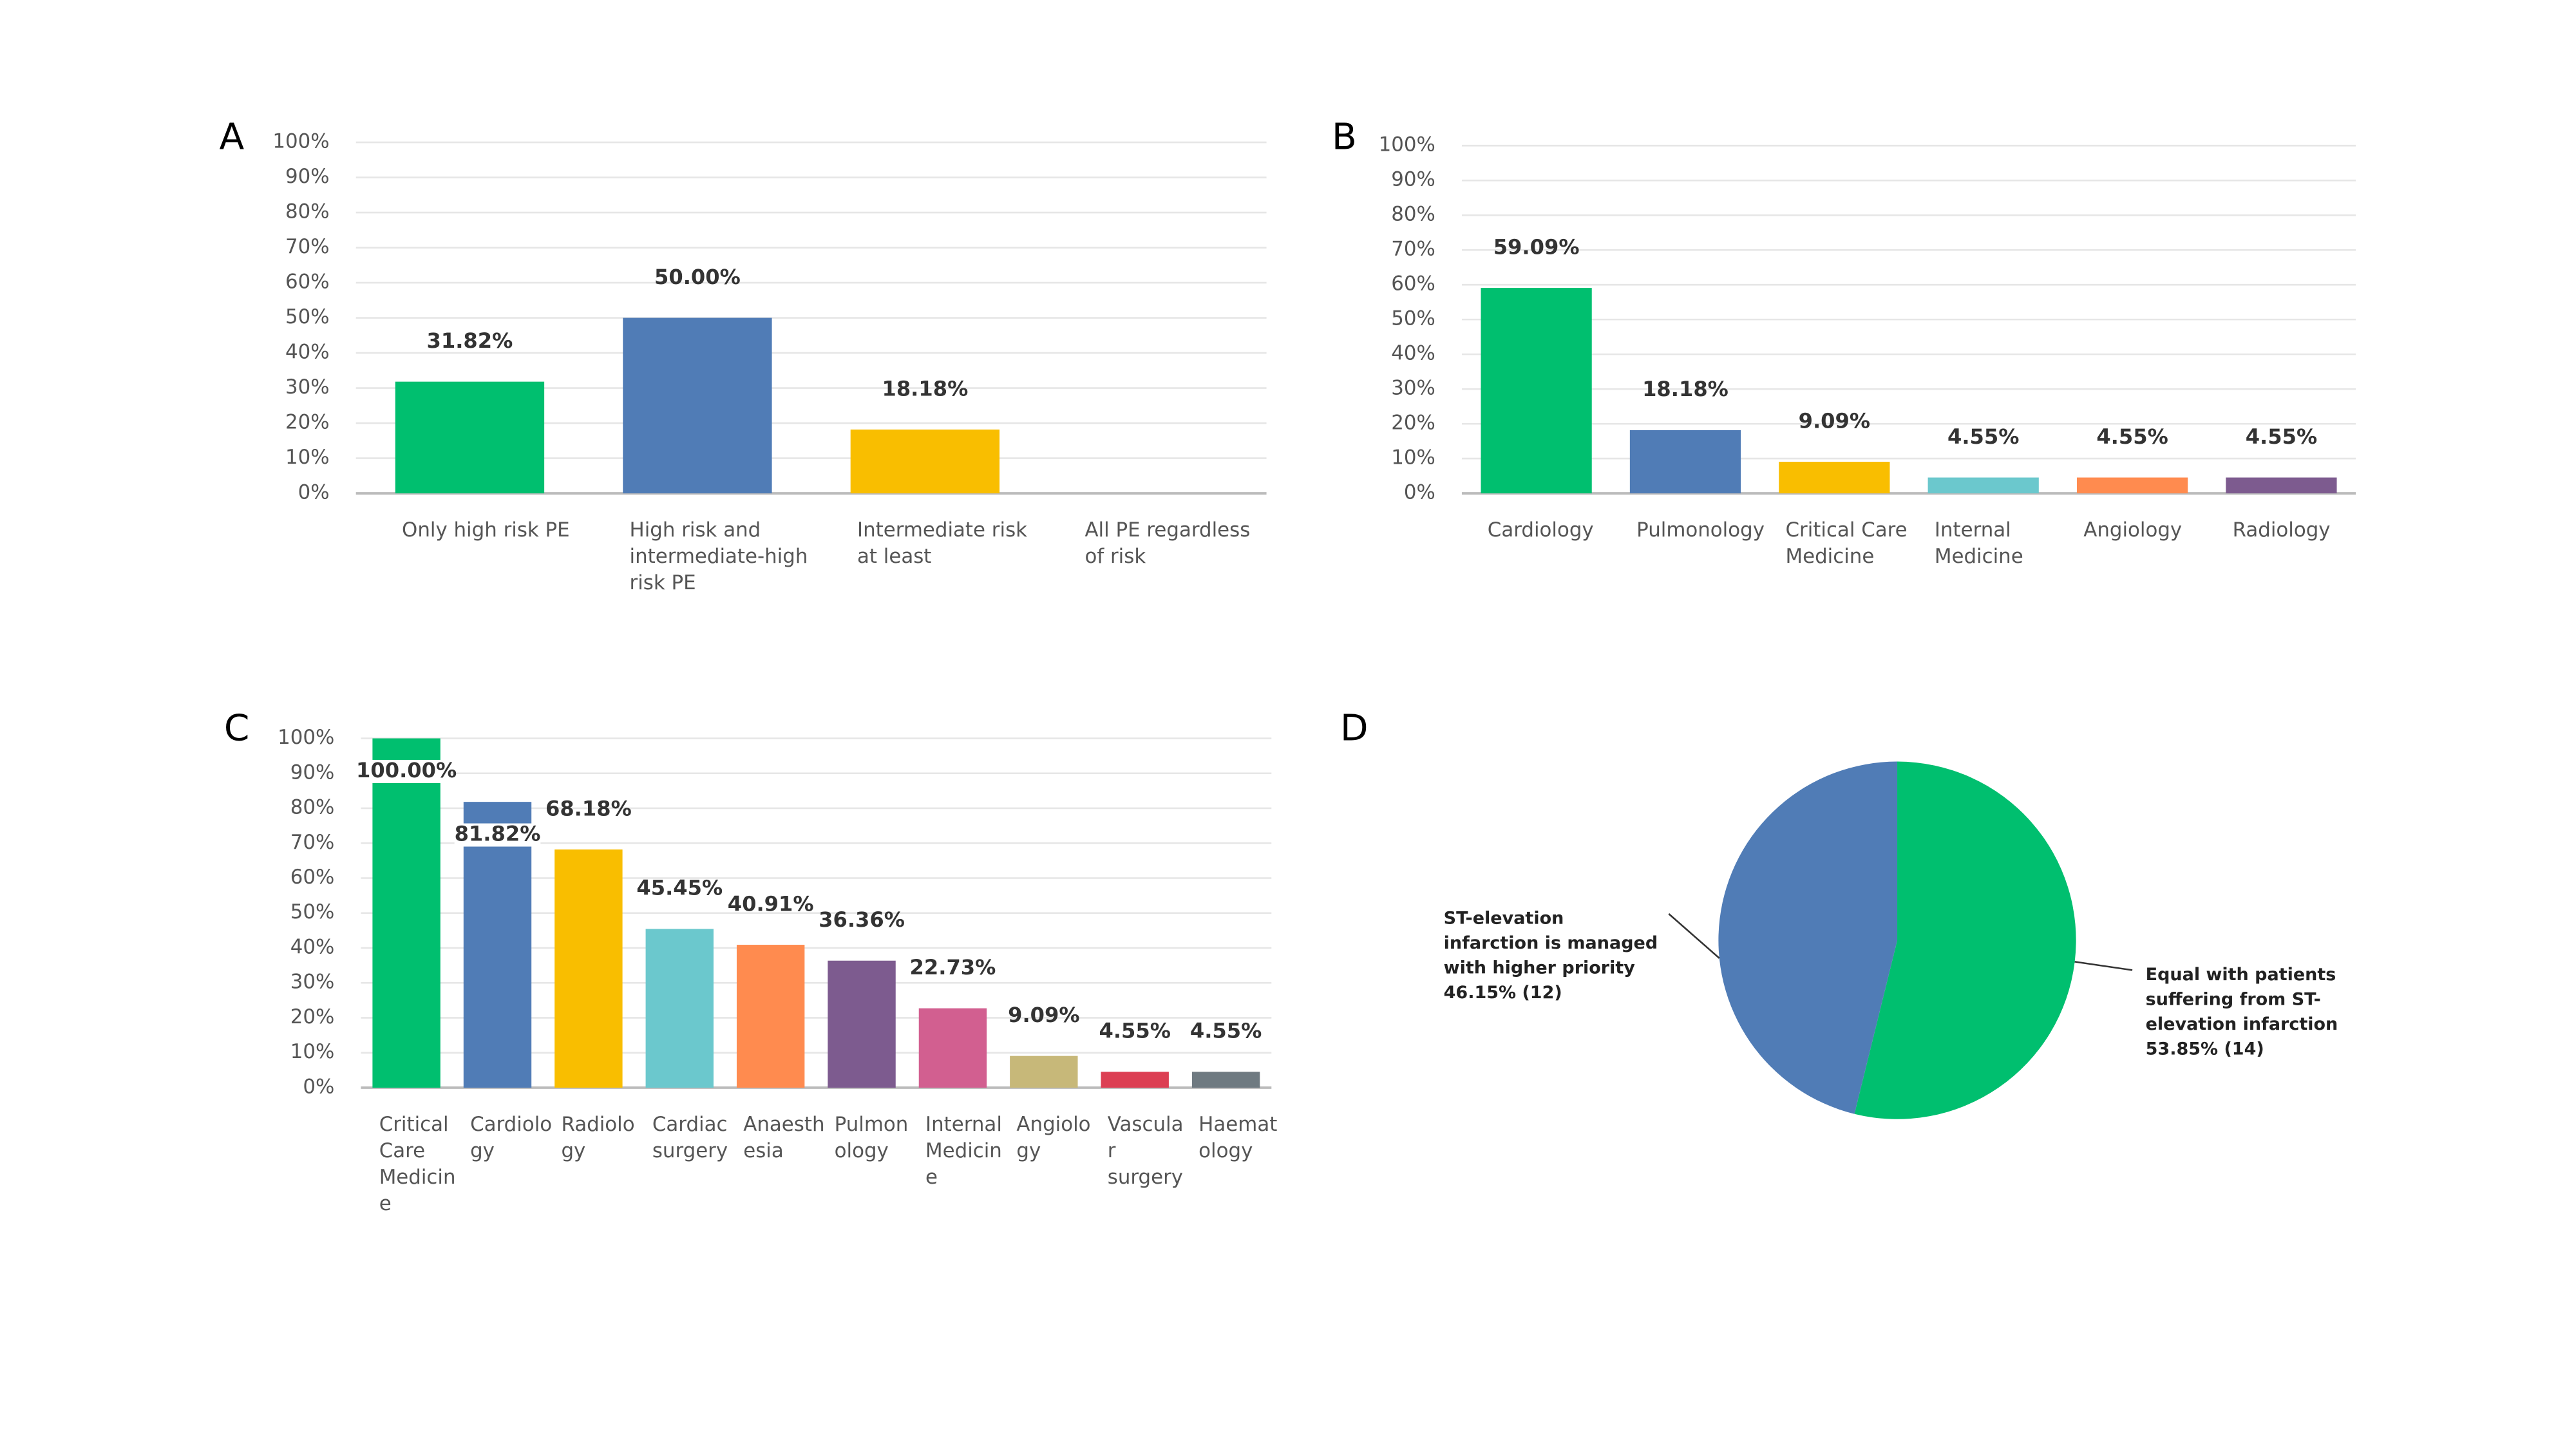 This screenshot has width=2576, height=1449. I want to click on y-tick-label: 80%, so click(312, 808).